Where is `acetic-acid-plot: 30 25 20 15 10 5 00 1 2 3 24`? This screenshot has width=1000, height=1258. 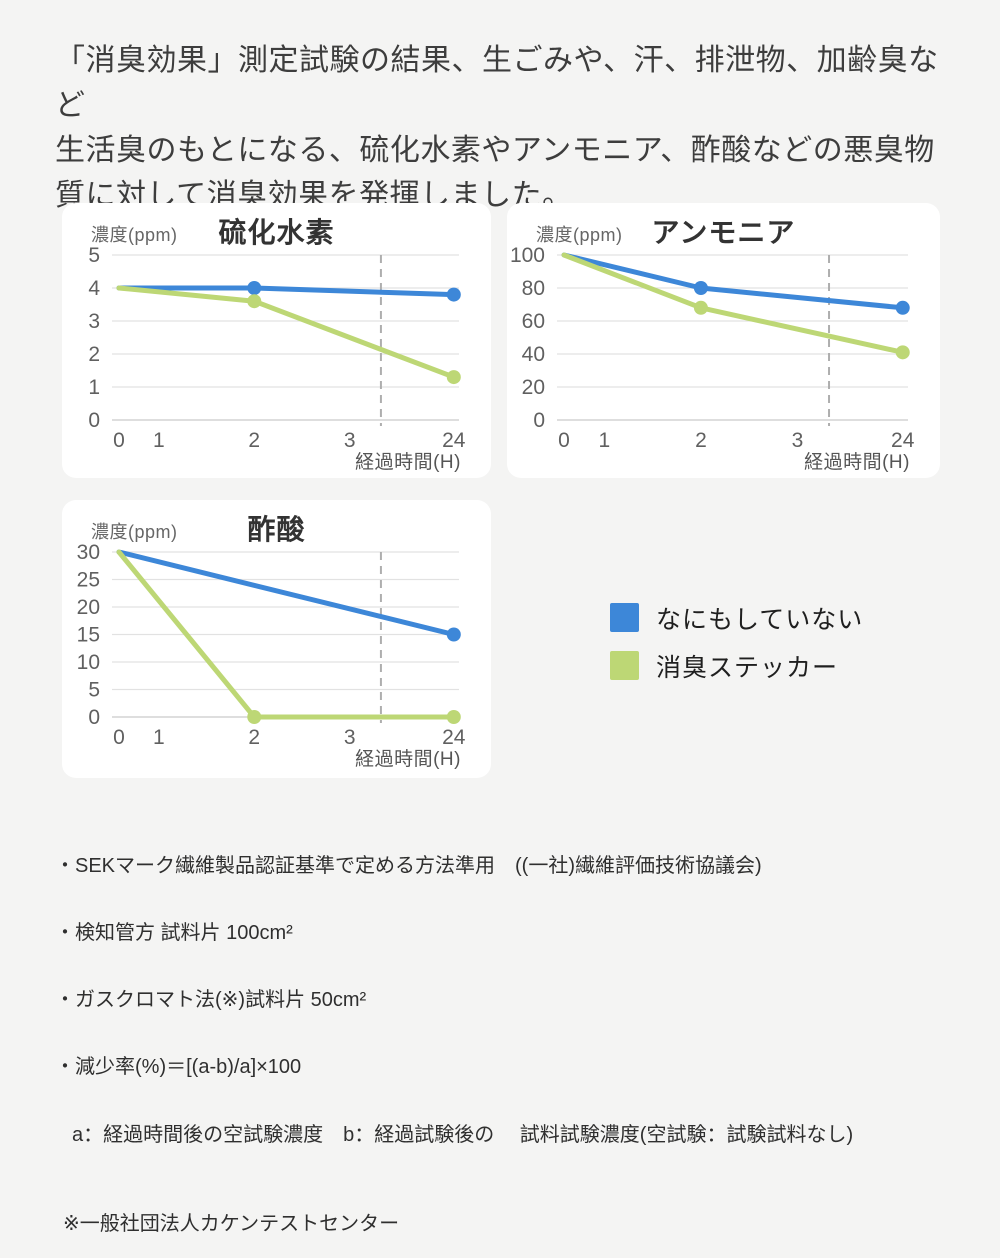
acetic-acid-plot: 30 25 20 15 10 5 00 1 2 3 24 is located at coordinates (271, 645).